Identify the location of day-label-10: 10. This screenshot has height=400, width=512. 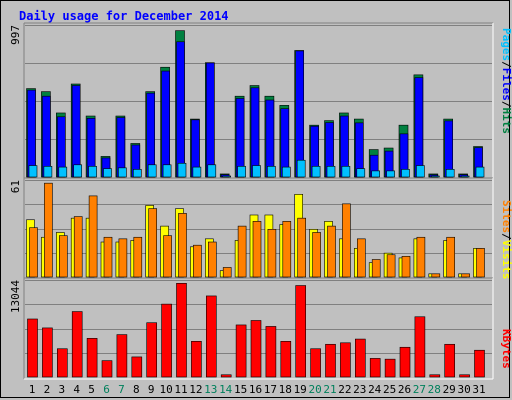
(165, 389).